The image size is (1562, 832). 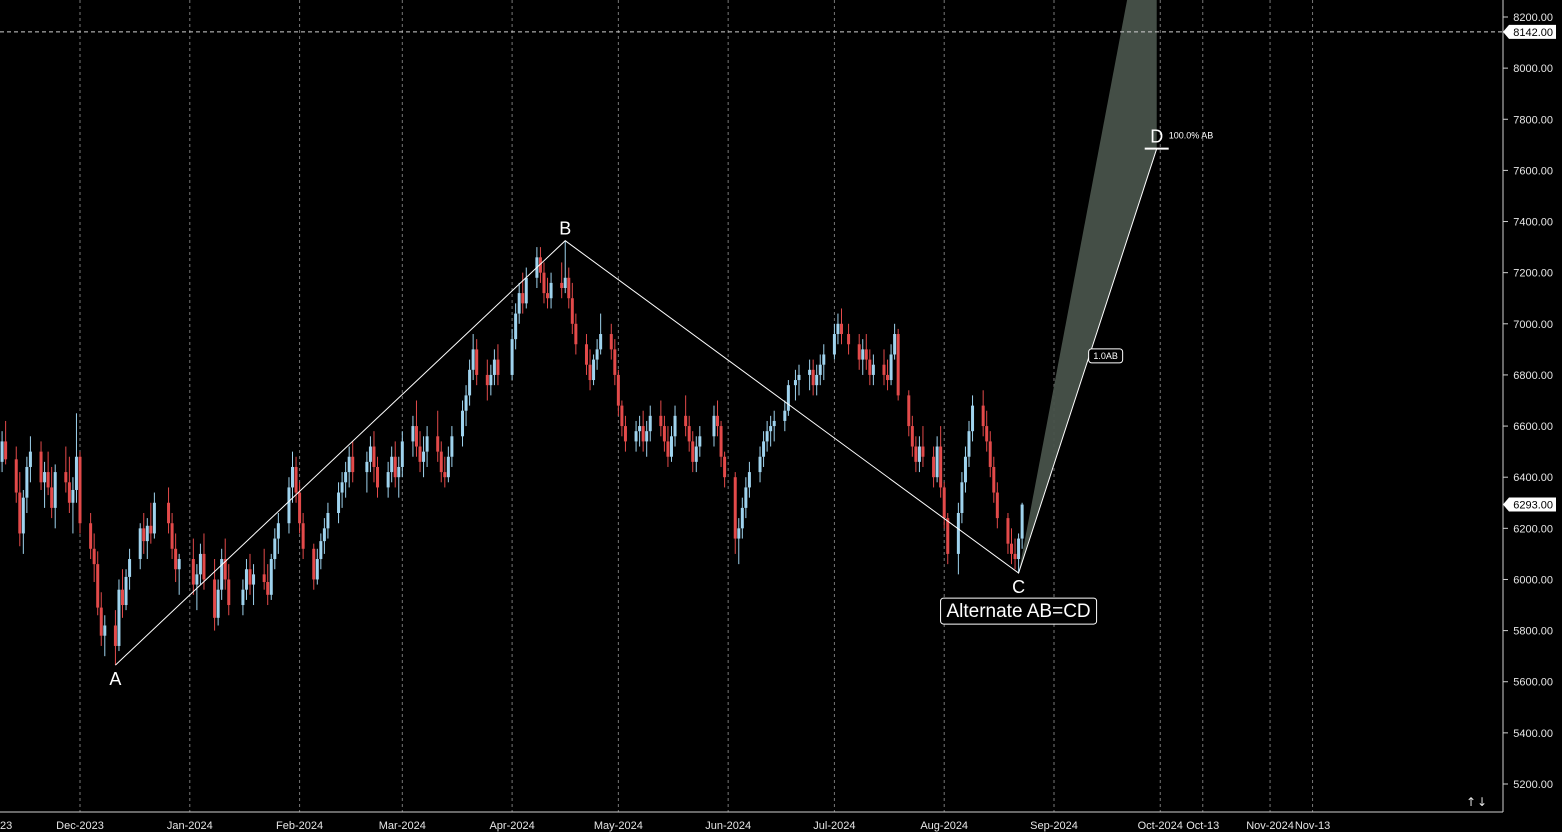 What do you see at coordinates (1156, 137) in the screenshot?
I see `point-d-label: D` at bounding box center [1156, 137].